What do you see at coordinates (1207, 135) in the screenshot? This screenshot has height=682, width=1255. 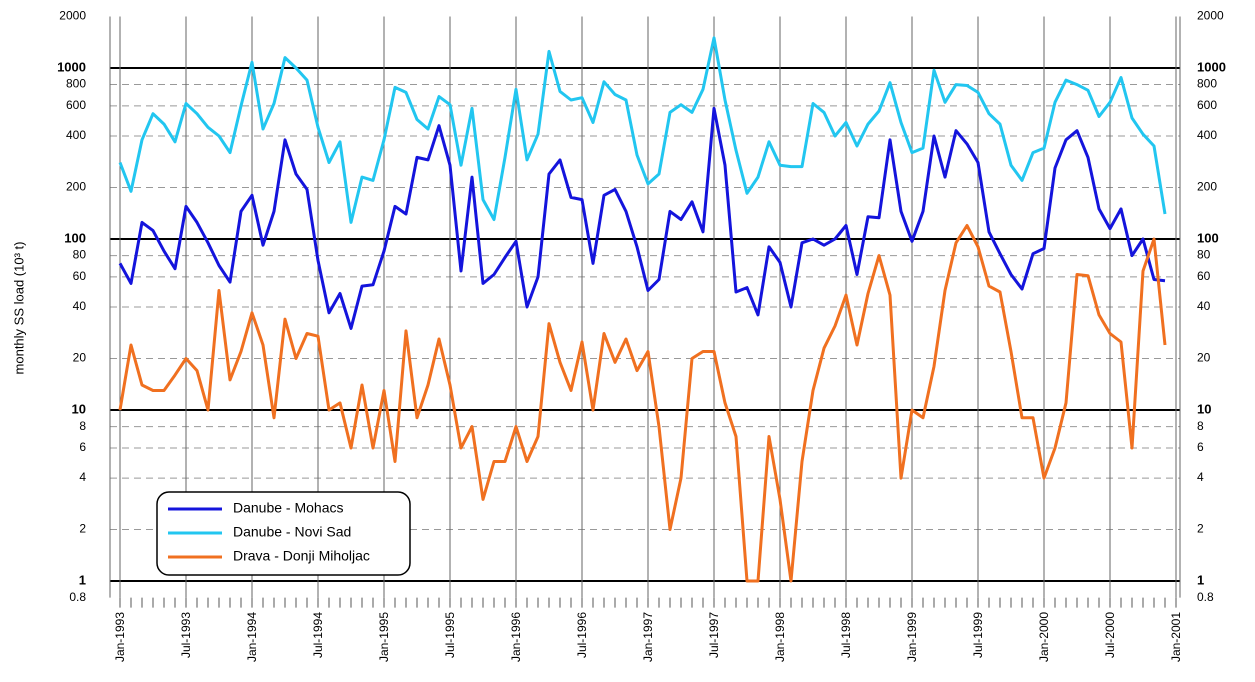 I see `y-tick-label-right: 400` at bounding box center [1207, 135].